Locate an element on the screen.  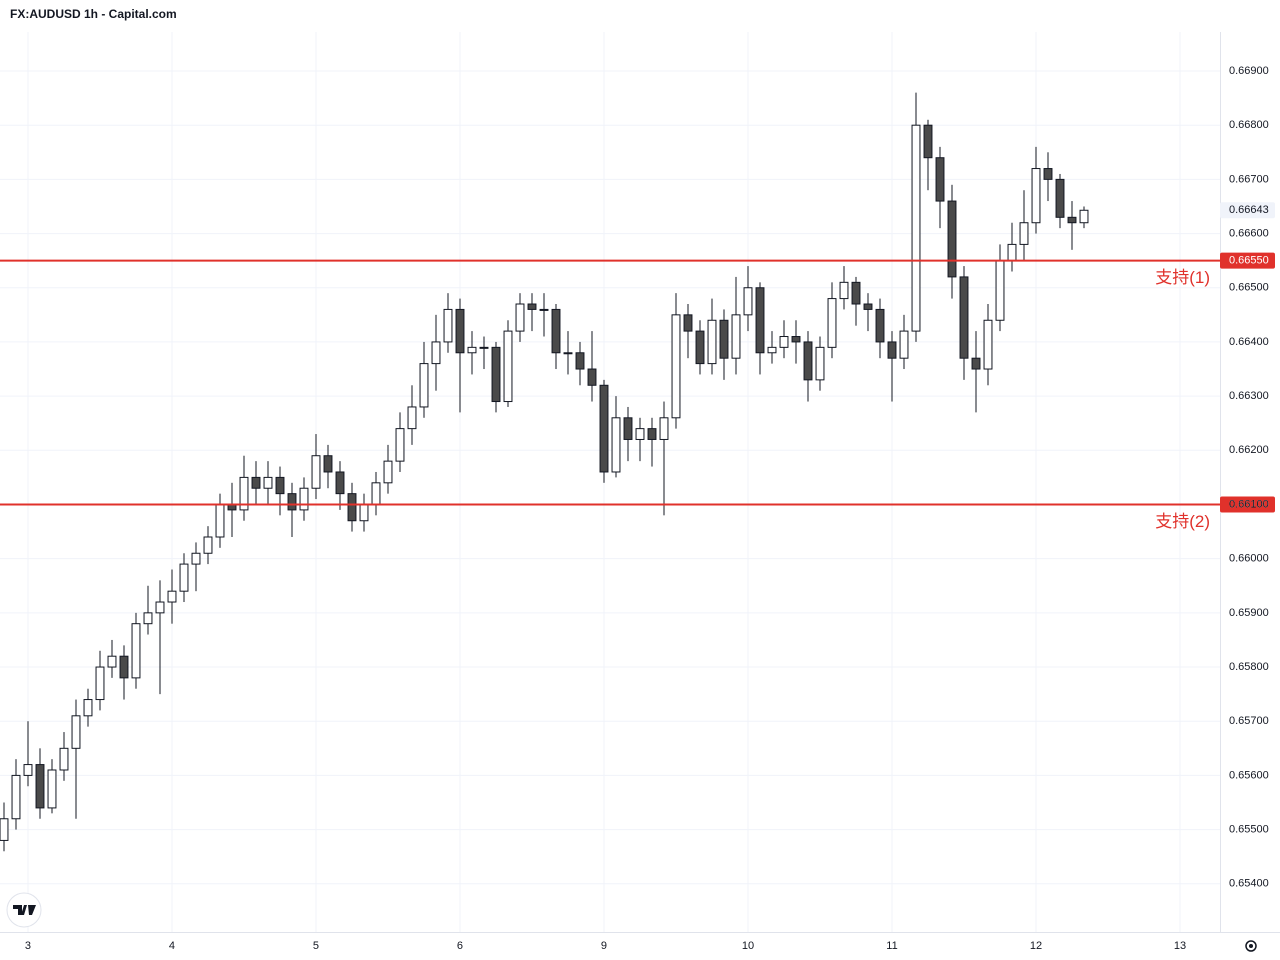
settings-icon is located at coordinates (1251, 946).